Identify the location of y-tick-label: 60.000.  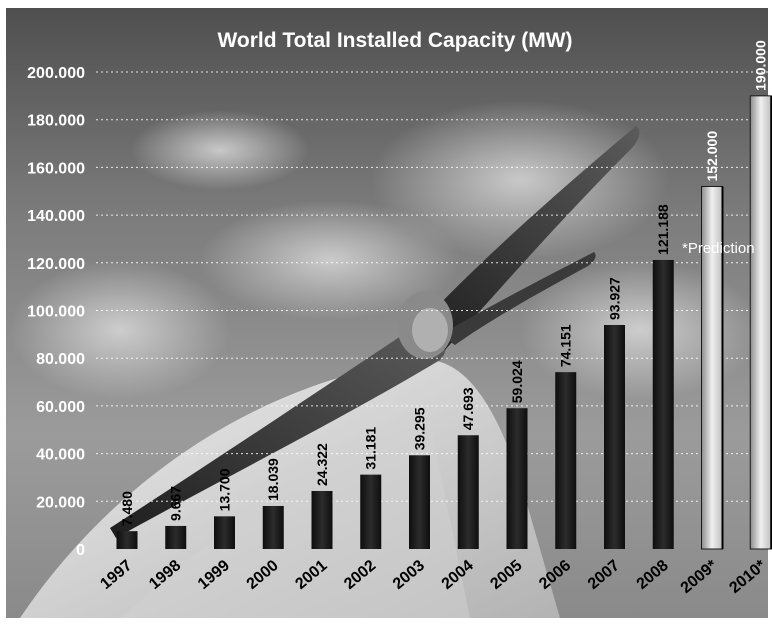
(60, 407).